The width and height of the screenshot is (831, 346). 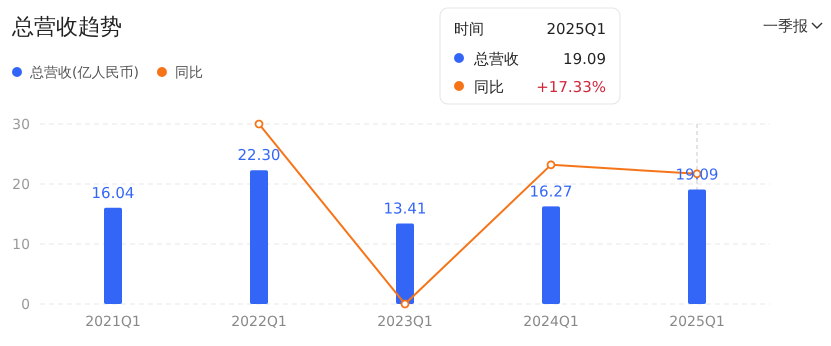 I want to click on x-tick-label: 2023Q1, so click(x=405, y=322).